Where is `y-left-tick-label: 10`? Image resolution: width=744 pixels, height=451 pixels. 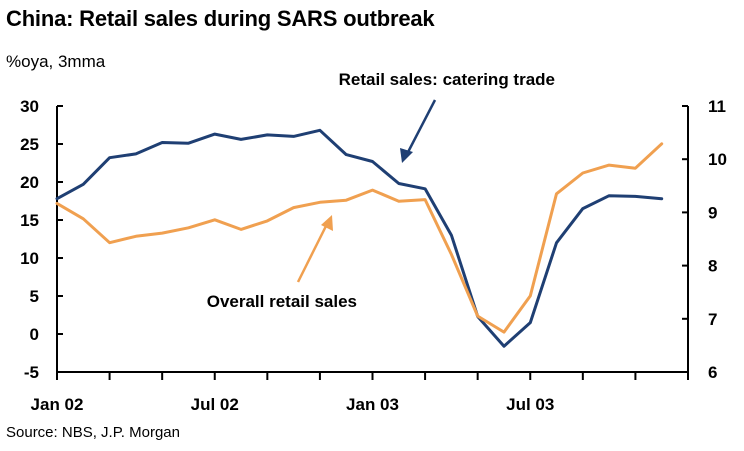 y-left-tick-label: 10 is located at coordinates (29, 258).